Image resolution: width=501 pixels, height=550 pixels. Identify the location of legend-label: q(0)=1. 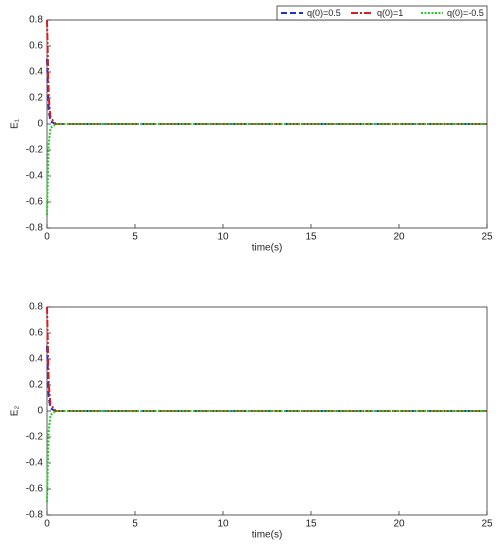
(390, 13).